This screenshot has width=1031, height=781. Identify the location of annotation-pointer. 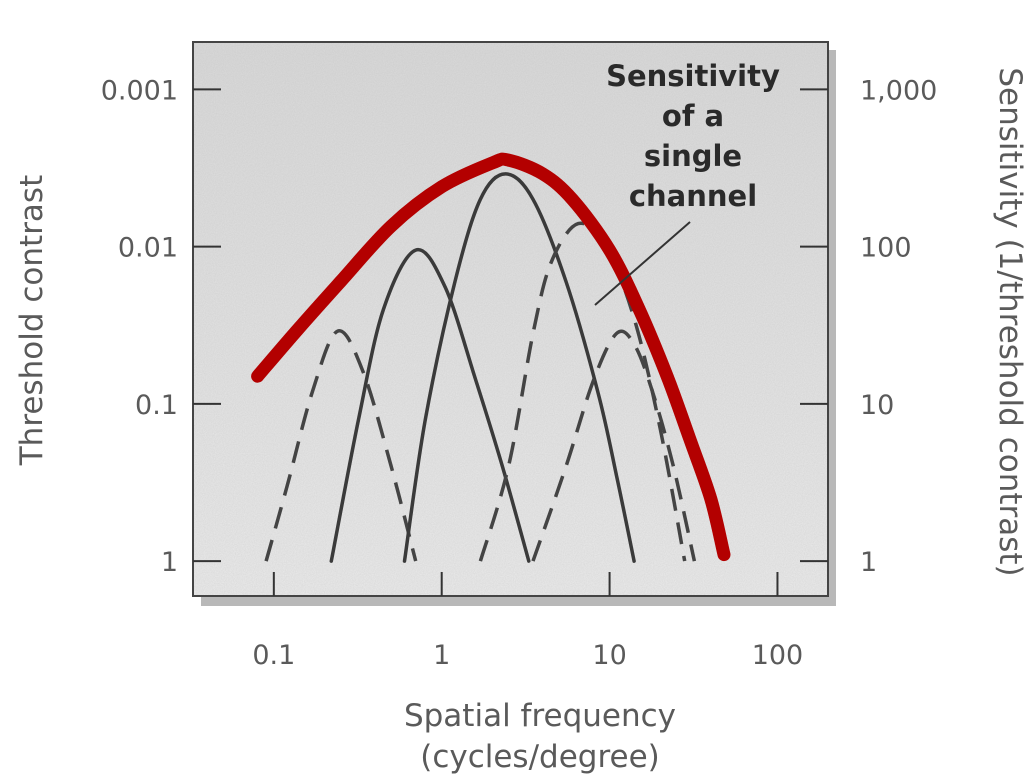
(642, 263).